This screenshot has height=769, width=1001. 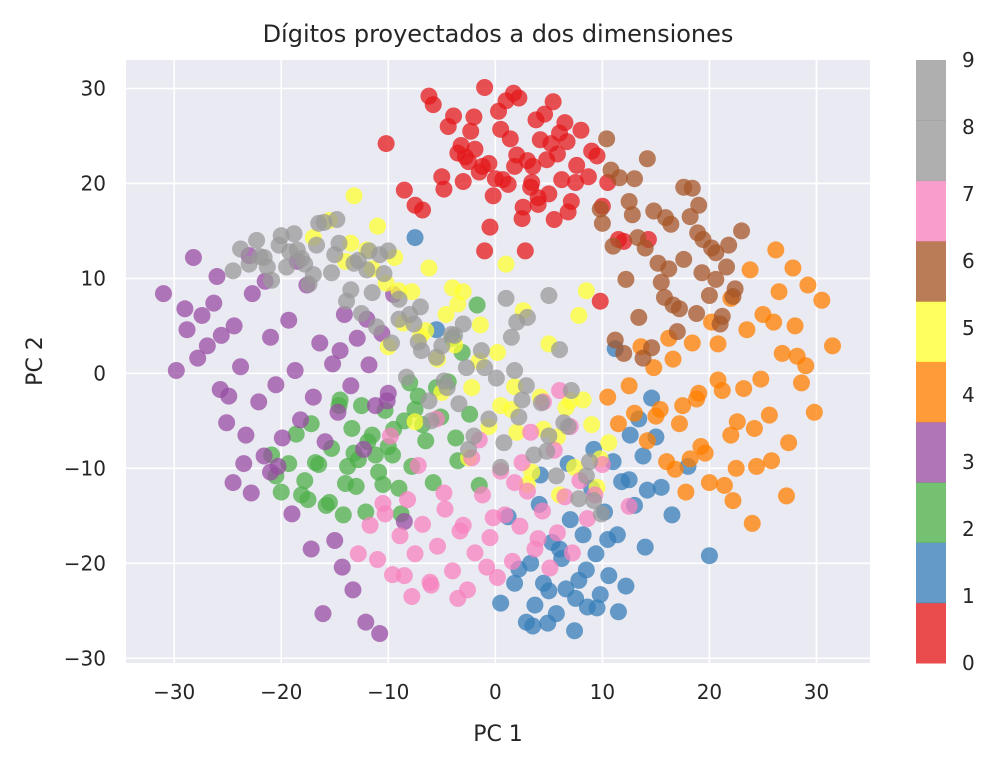 What do you see at coordinates (35, 361) in the screenshot?
I see `y-axis-label: PC 2` at bounding box center [35, 361].